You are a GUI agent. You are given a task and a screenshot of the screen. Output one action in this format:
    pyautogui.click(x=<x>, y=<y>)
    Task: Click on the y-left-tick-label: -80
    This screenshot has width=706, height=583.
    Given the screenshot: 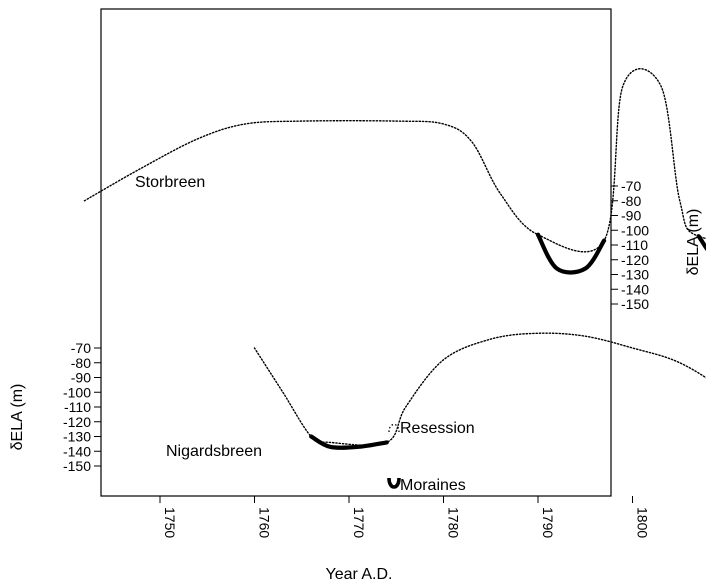 What is the action you would take?
    pyautogui.click(x=81, y=363)
    